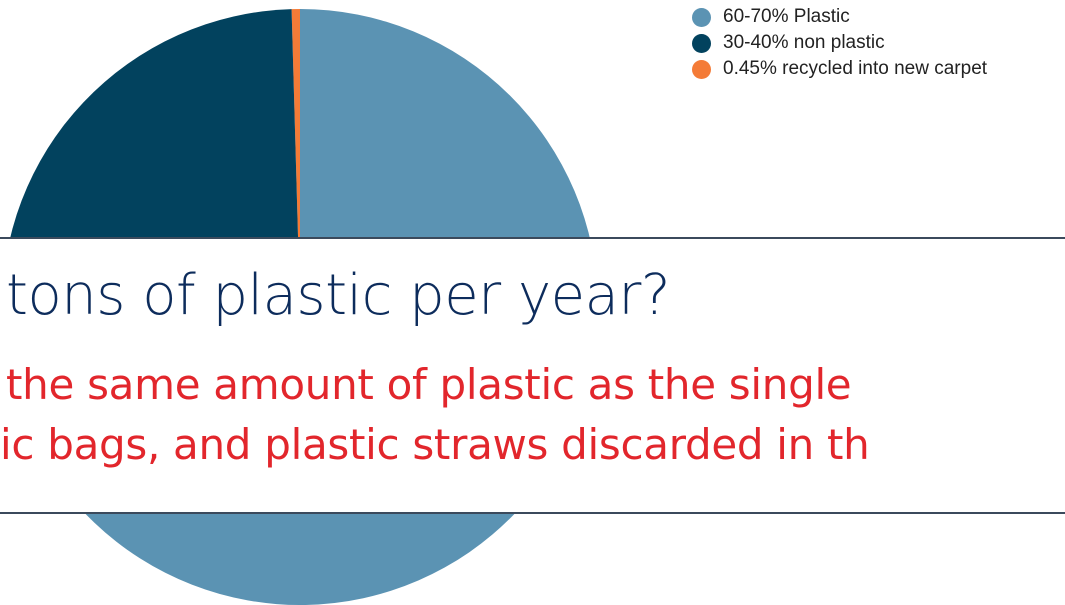  I want to click on banner-title: tons of plastic per year?, so click(338, 295).